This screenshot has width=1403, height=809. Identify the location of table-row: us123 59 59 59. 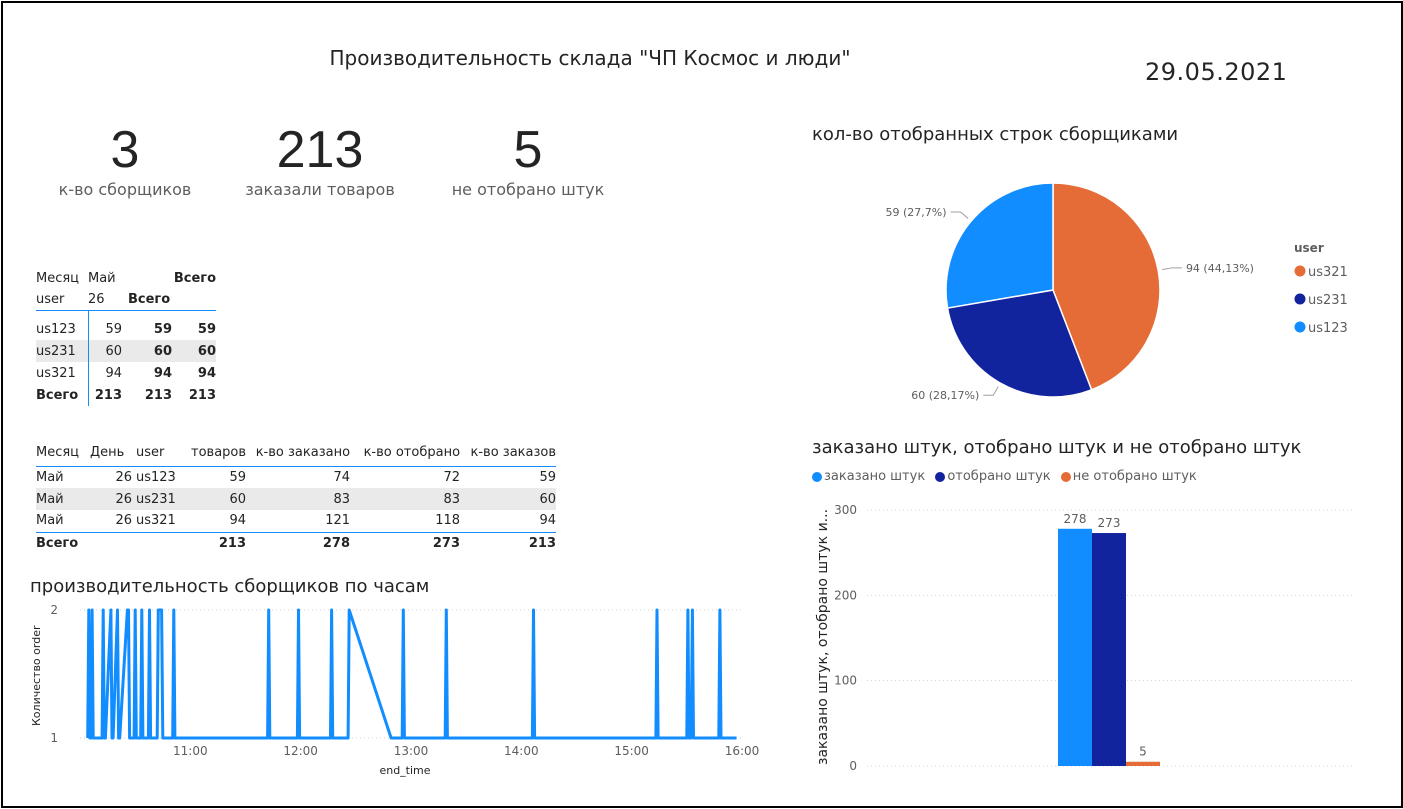
(126, 329).